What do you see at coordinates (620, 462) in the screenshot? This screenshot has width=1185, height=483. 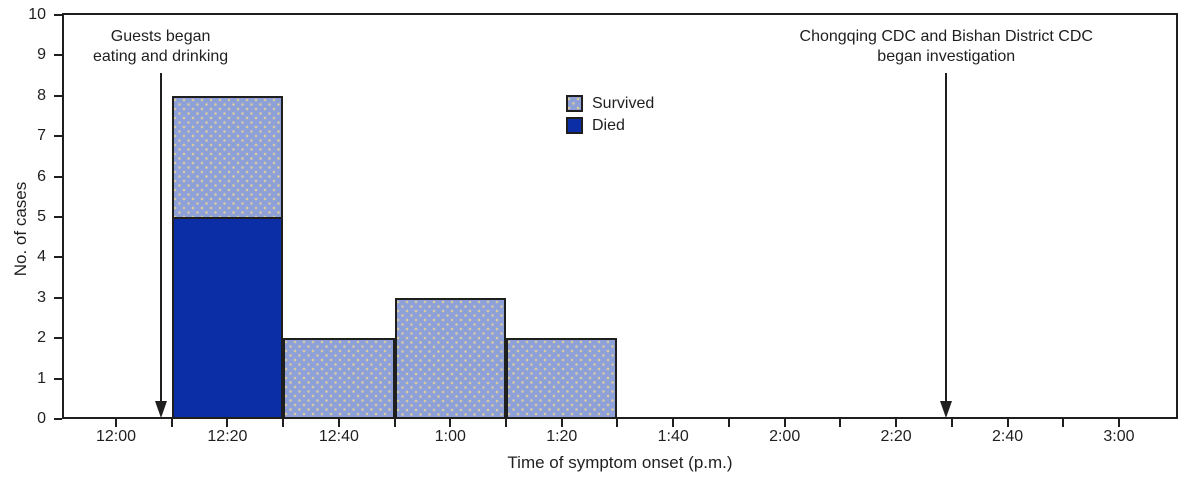 I see `x-axis-title: Time of symptom onset (p.m.)` at bounding box center [620, 462].